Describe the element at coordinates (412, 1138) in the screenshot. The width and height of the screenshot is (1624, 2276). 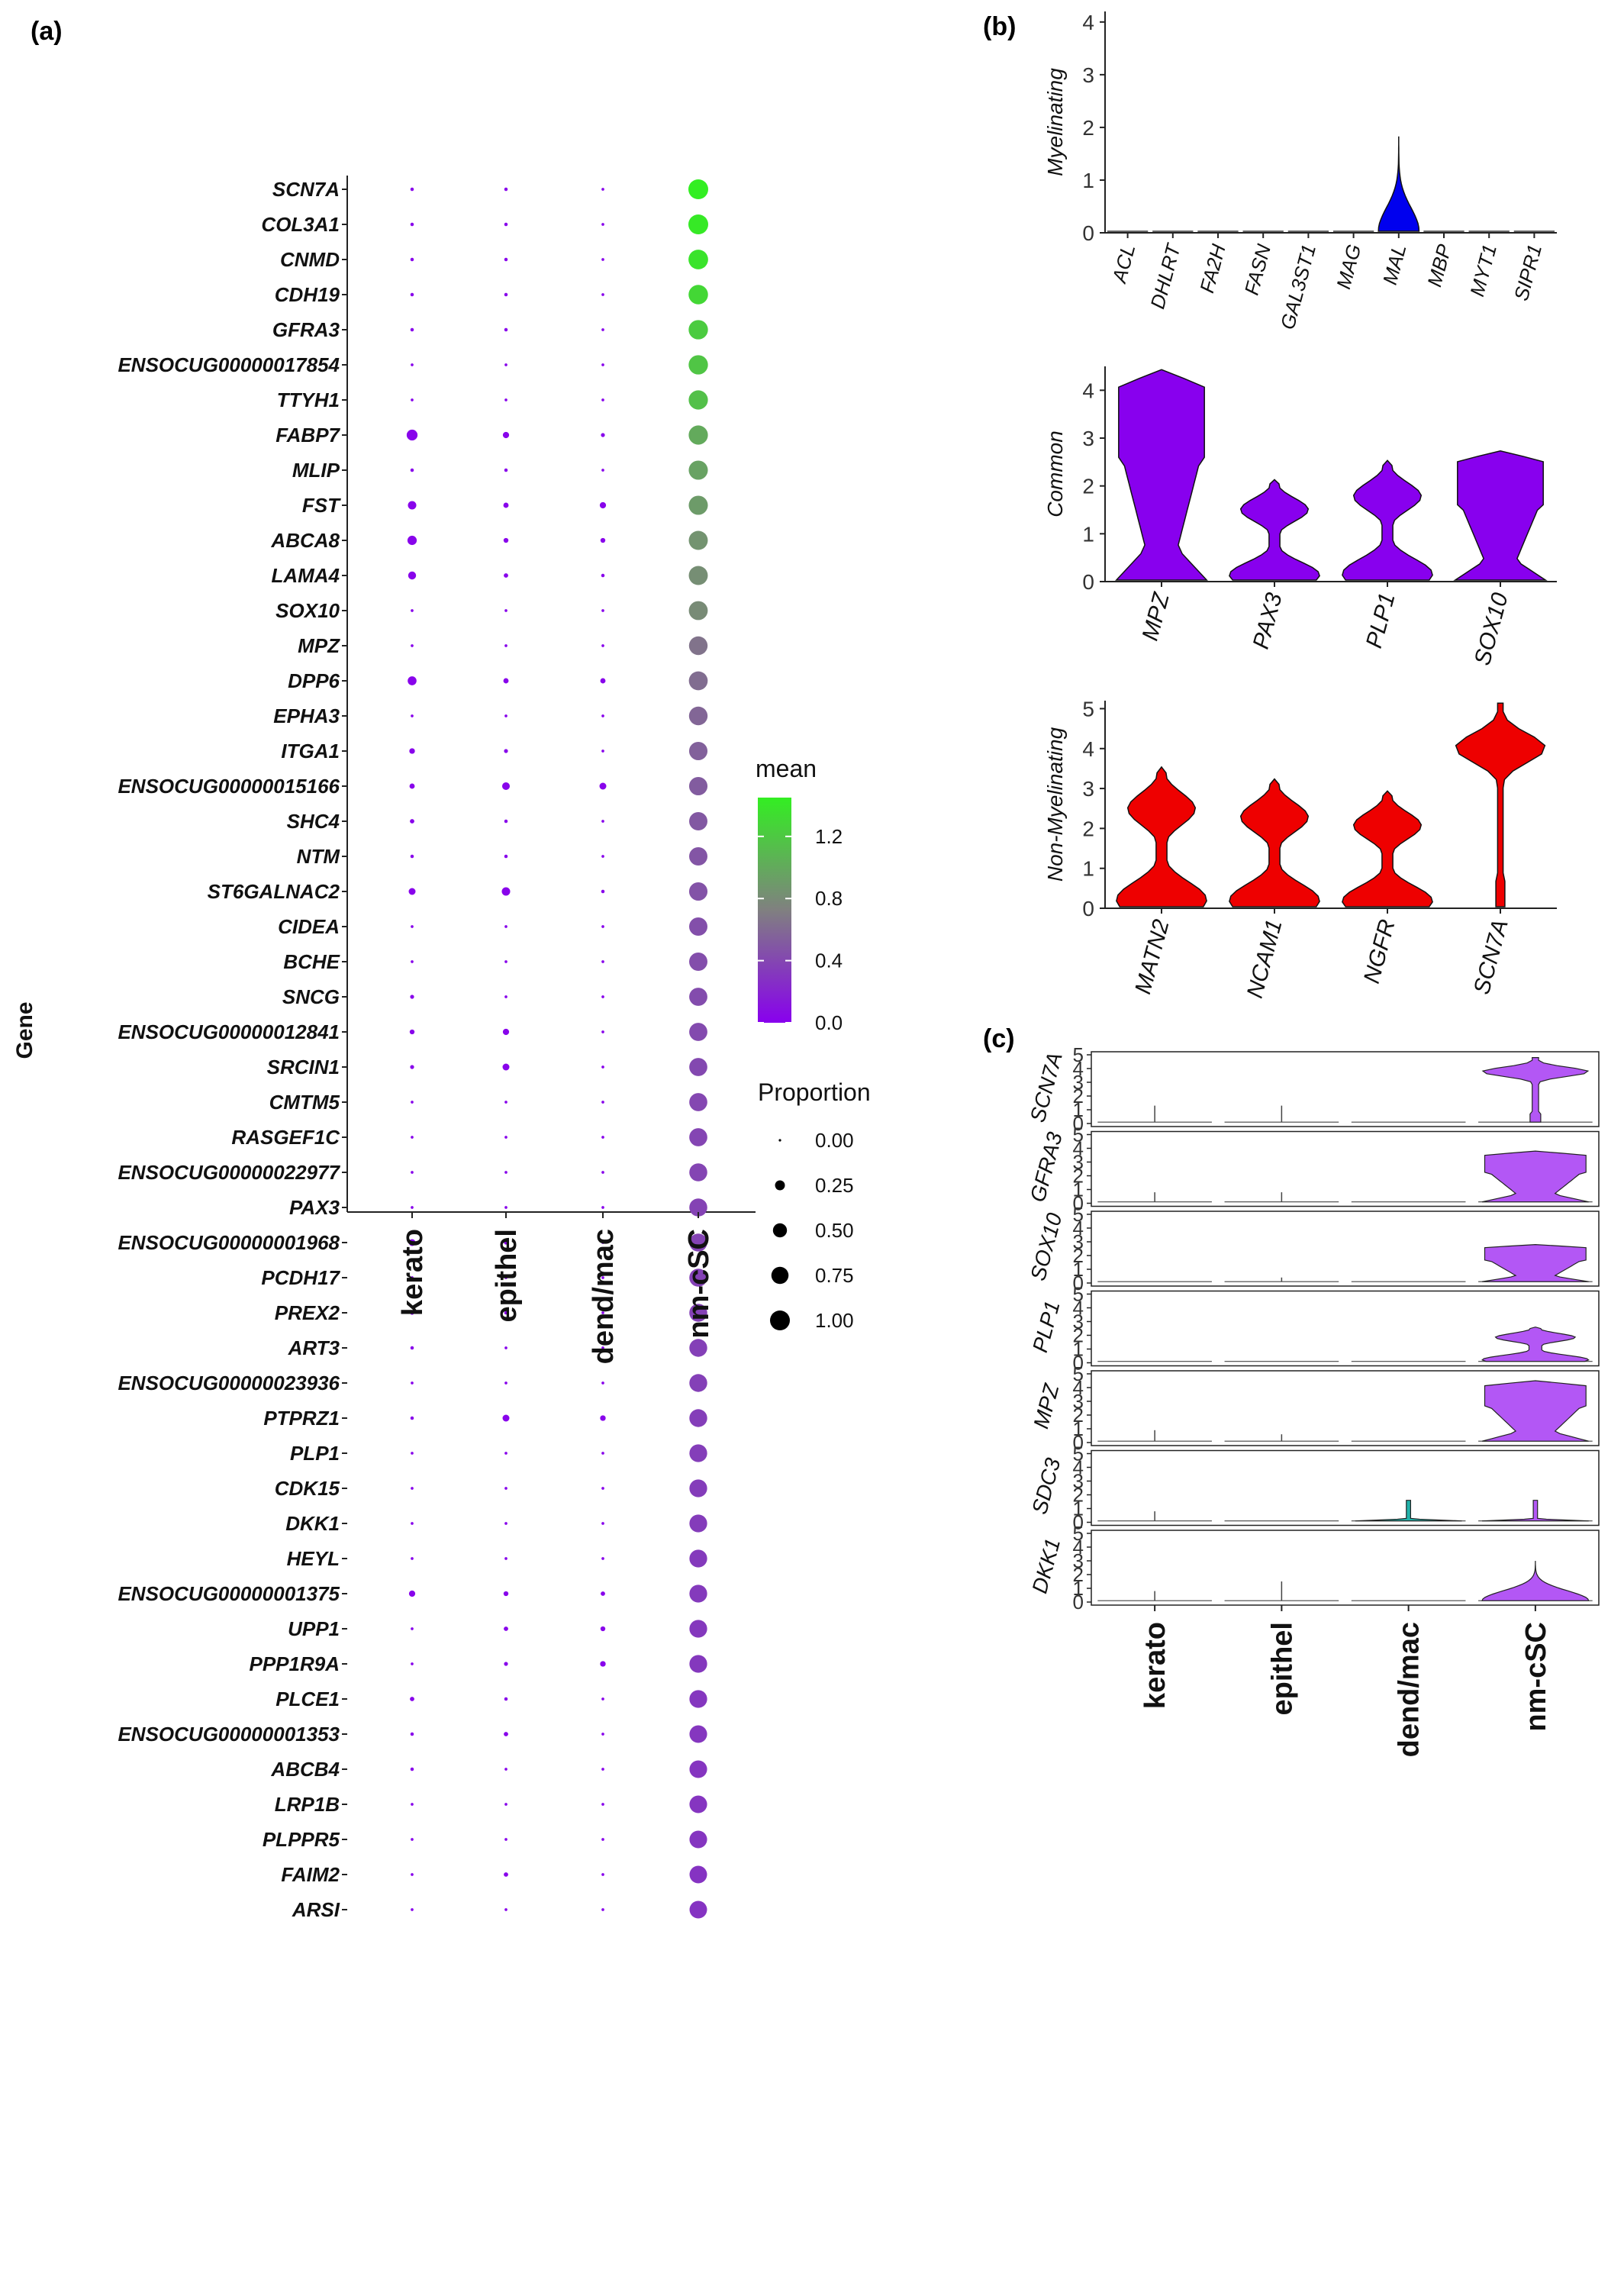
I see `dot-rasgef1c-kerato` at that location.